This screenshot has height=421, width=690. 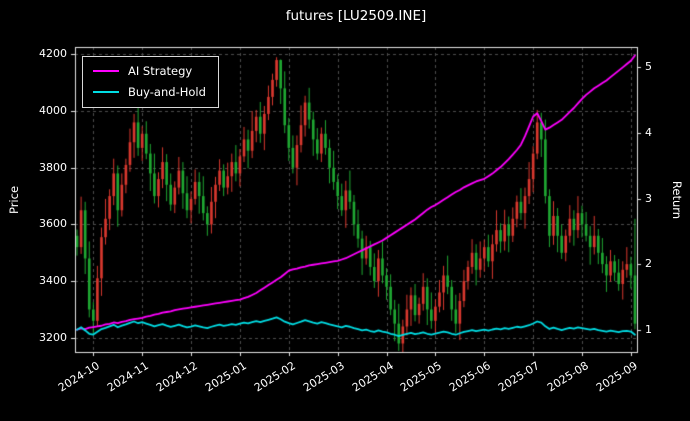 What do you see at coordinates (160, 71) in the screenshot?
I see `legend-label-ai-strategy: AI Strategy` at bounding box center [160, 71].